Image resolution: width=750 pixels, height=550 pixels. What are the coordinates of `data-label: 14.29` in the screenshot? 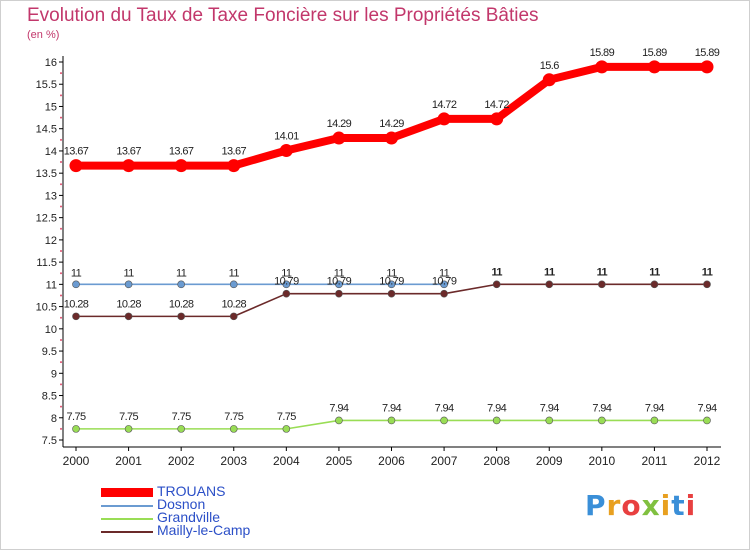 It's located at (339, 124).